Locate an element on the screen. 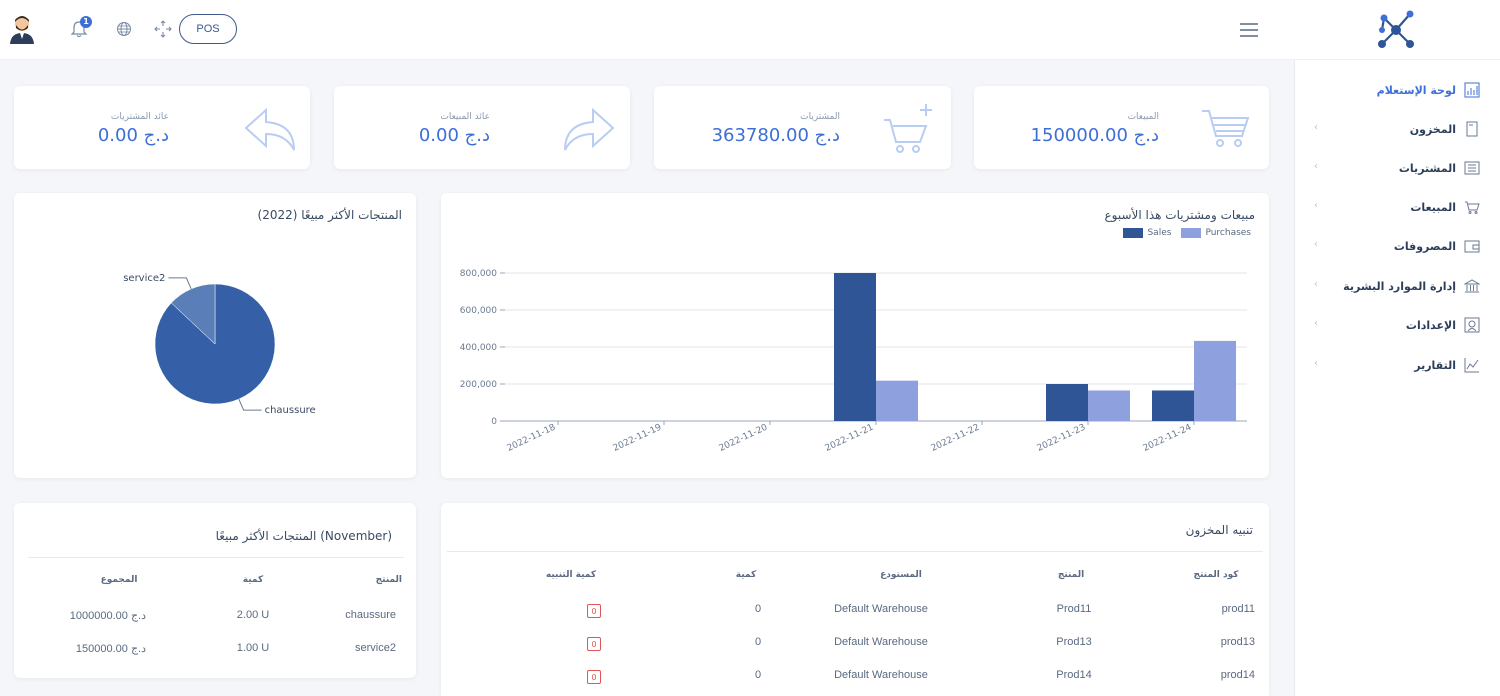 The height and width of the screenshot is (696, 1500). file-icon is located at coordinates (1472, 129).